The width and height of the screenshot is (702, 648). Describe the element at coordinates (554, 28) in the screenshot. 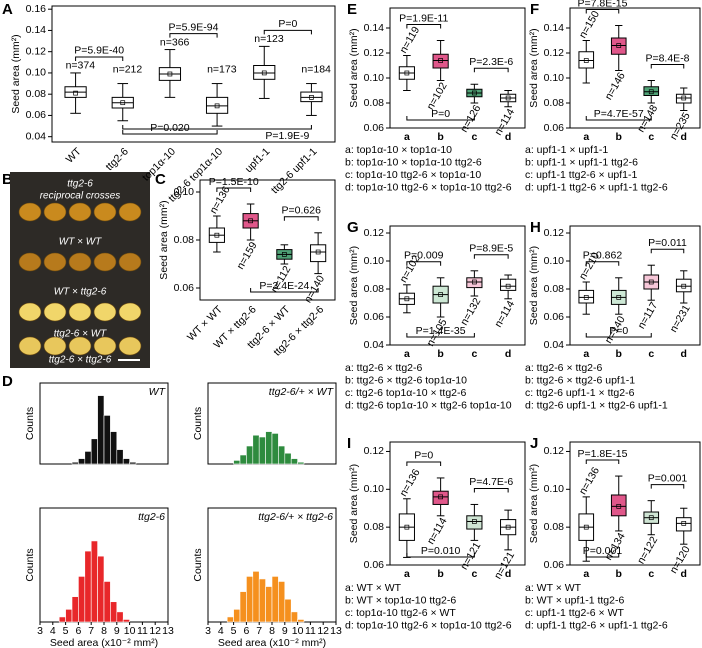

I see `y-tick-label: 0.14` at that location.